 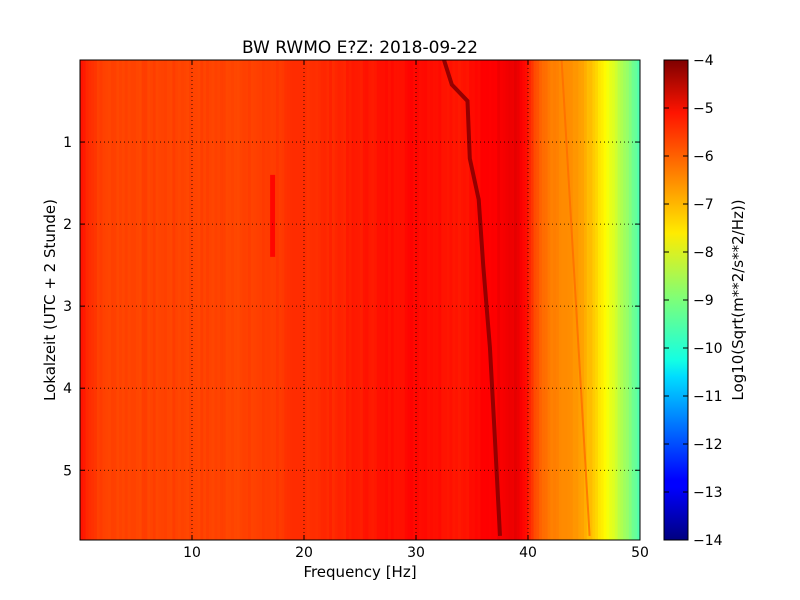 What do you see at coordinates (192, 553) in the screenshot?
I see `x-tick-label: 10` at bounding box center [192, 553].